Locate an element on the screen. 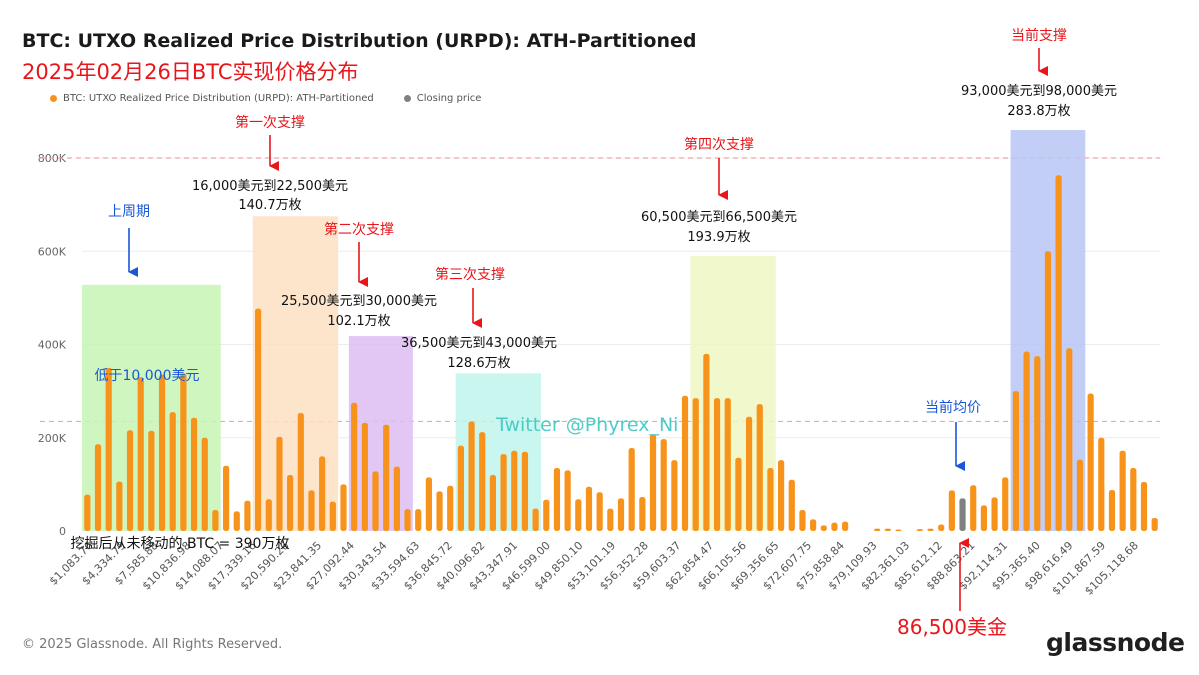 The height and width of the screenshot is (675, 1199). closing-price-bar is located at coordinates (962, 514).